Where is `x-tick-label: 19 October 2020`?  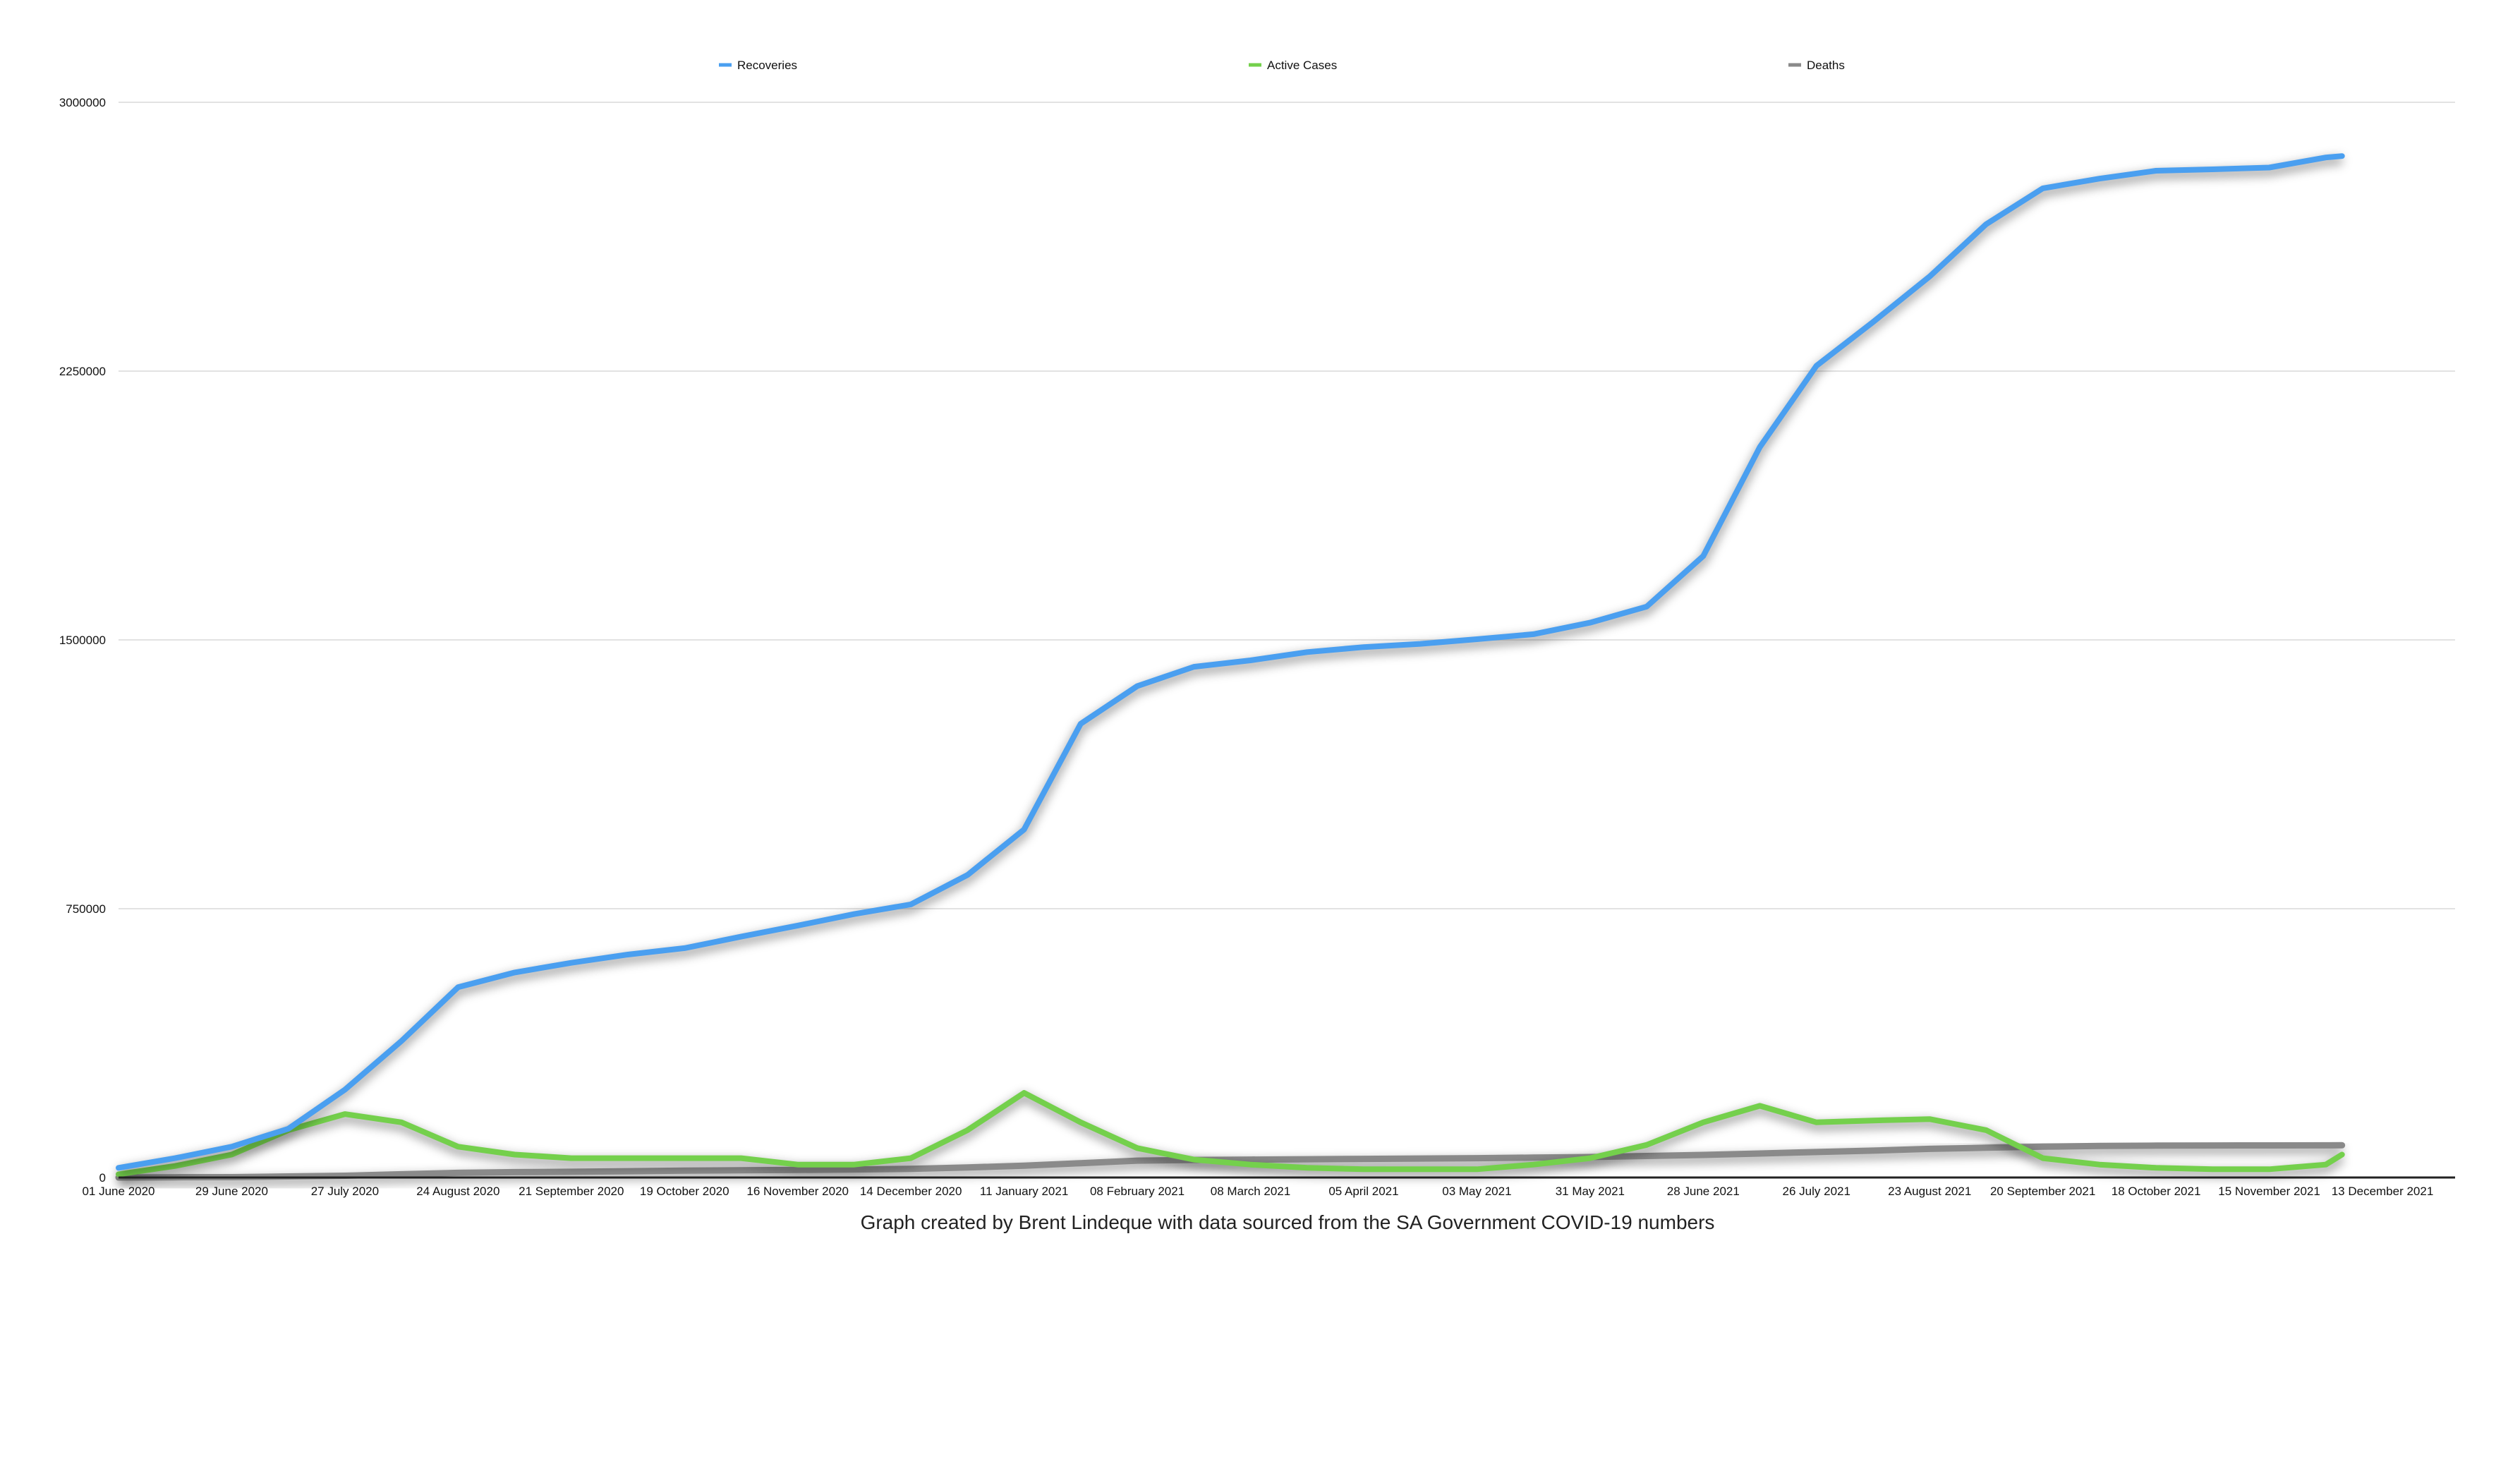 x-tick-label: 19 October 2020 is located at coordinates (685, 1191).